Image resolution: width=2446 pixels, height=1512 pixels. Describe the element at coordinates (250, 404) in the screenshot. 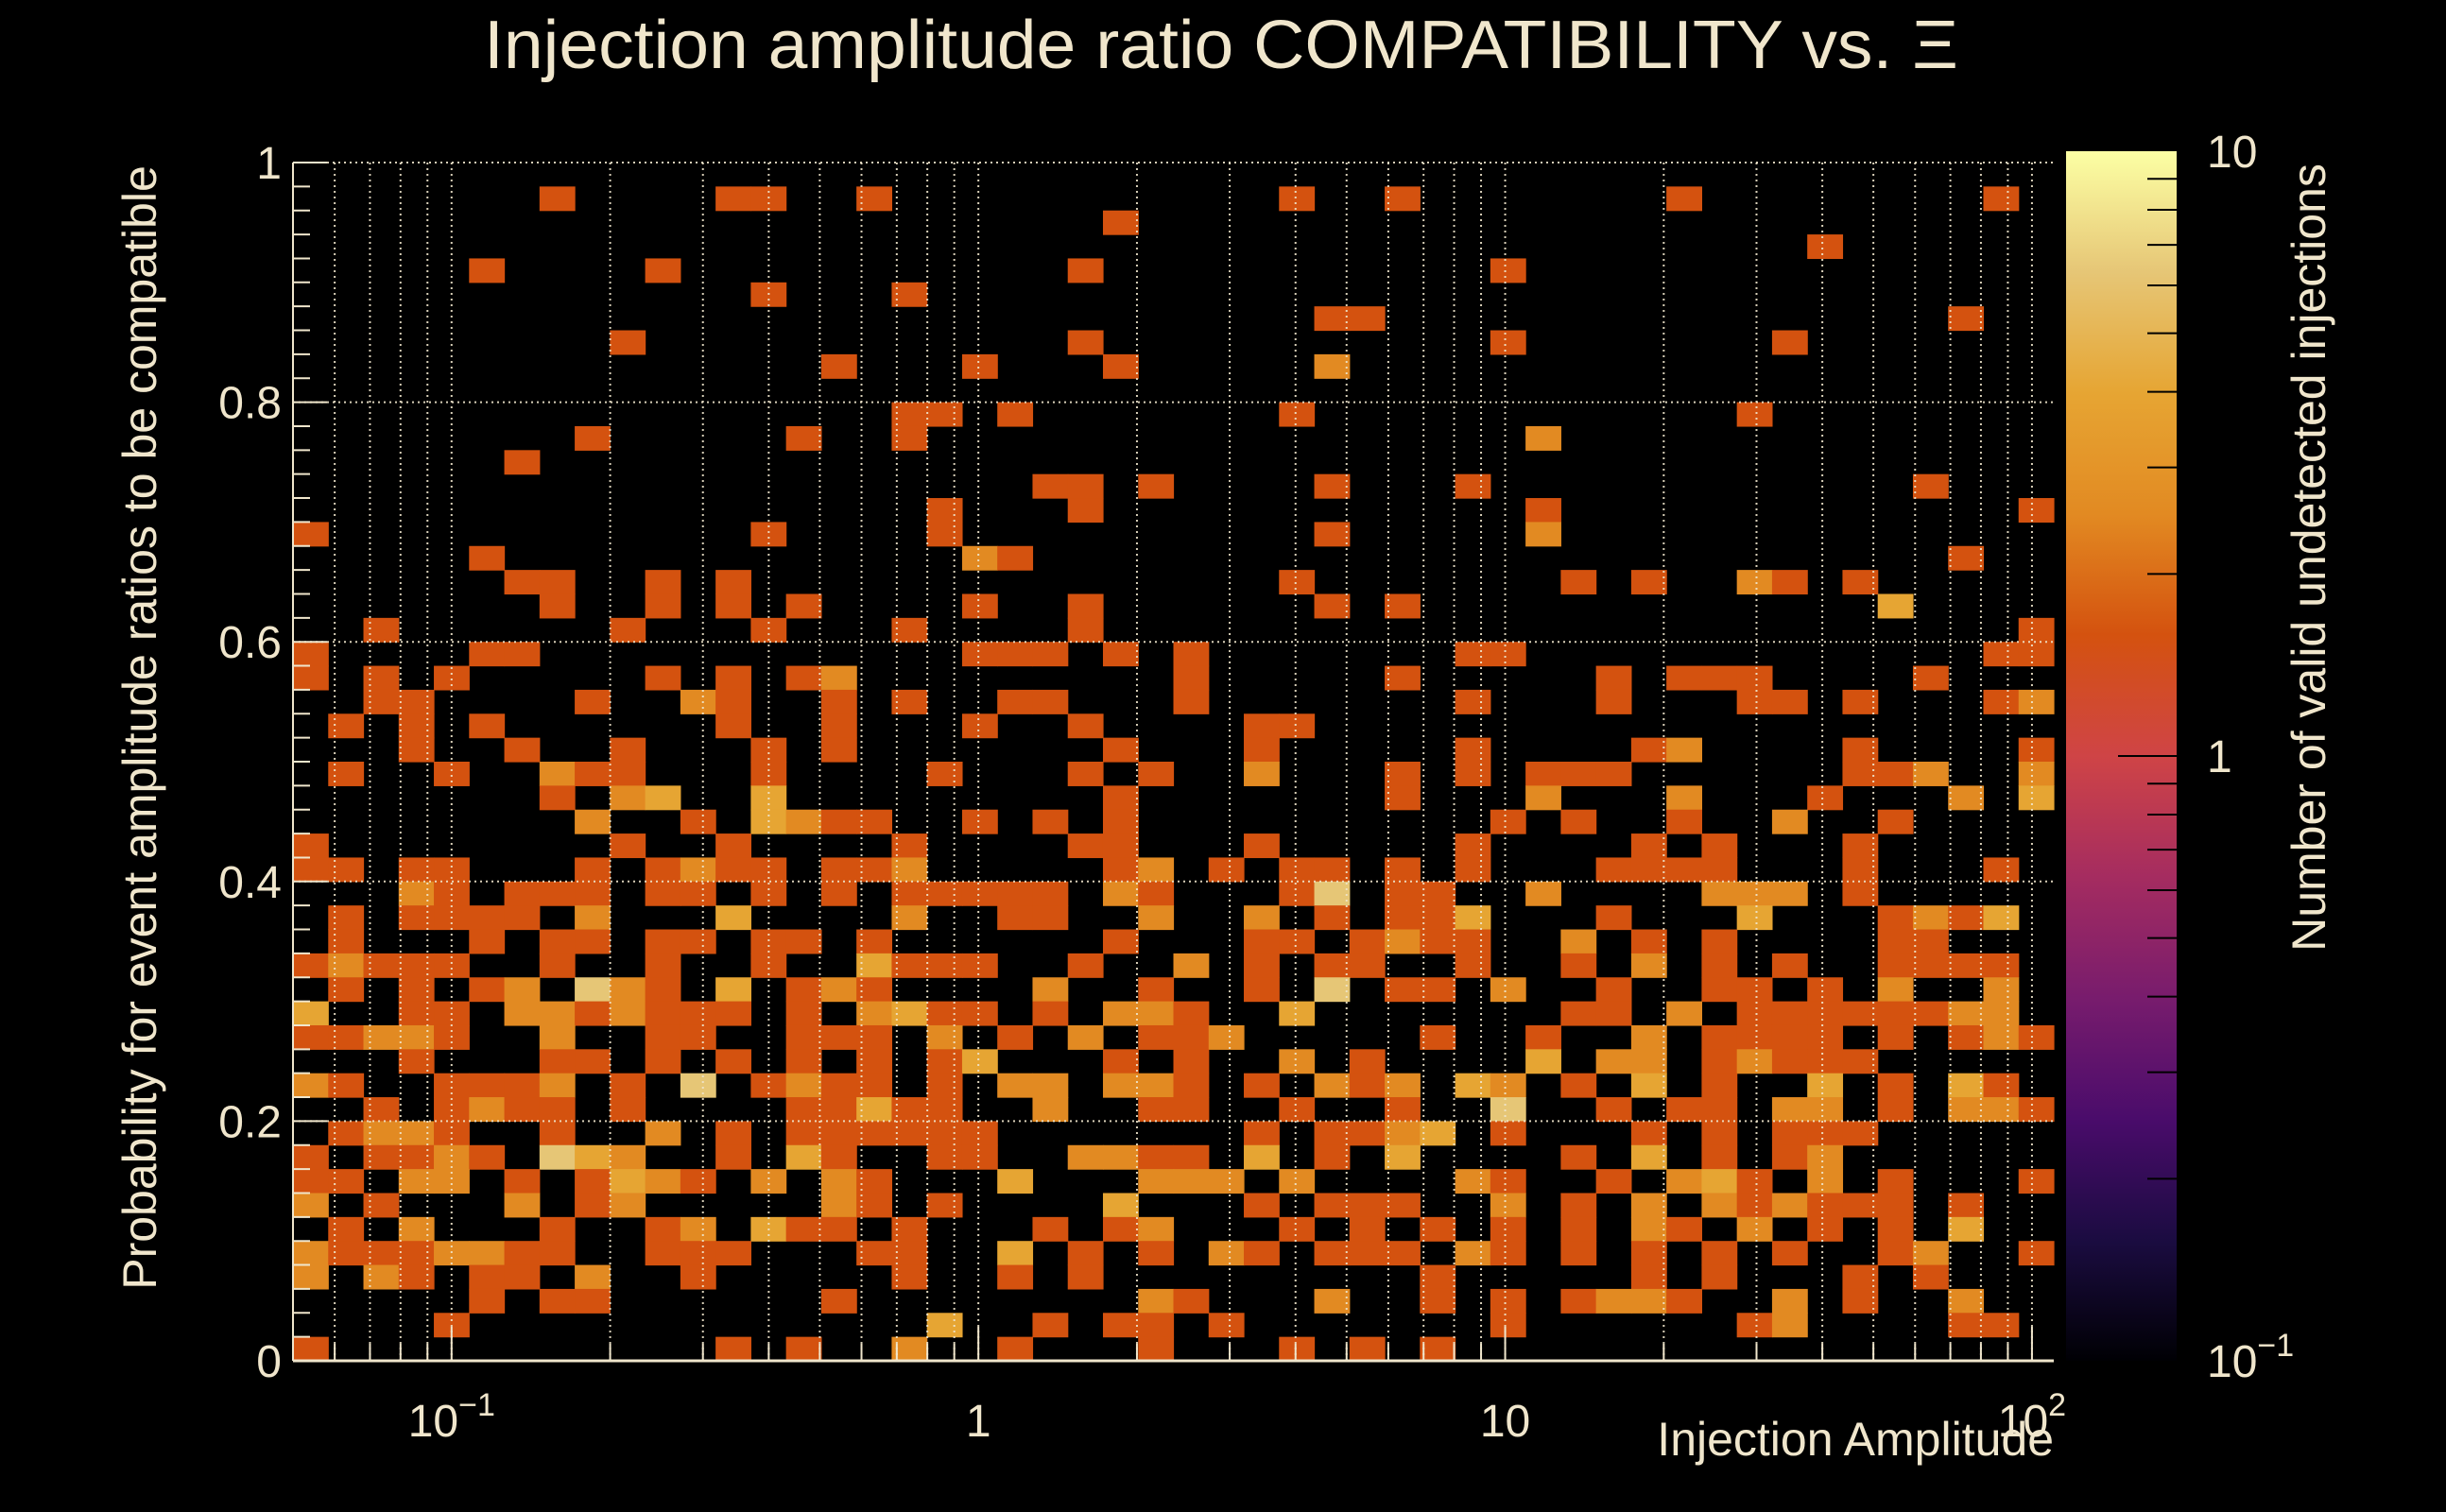

I see `y-tick-label: 0.8` at that location.